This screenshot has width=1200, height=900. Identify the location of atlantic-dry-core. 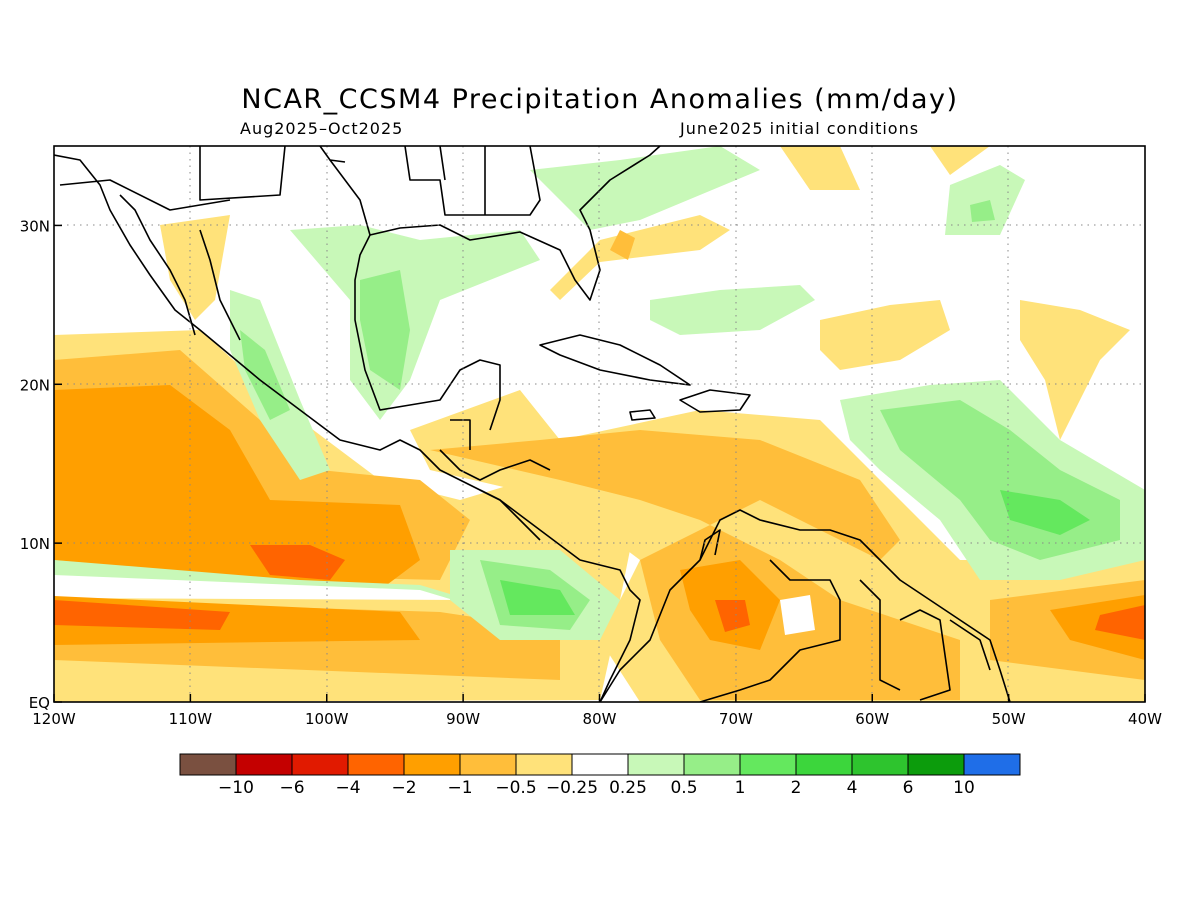
(1120, 622).